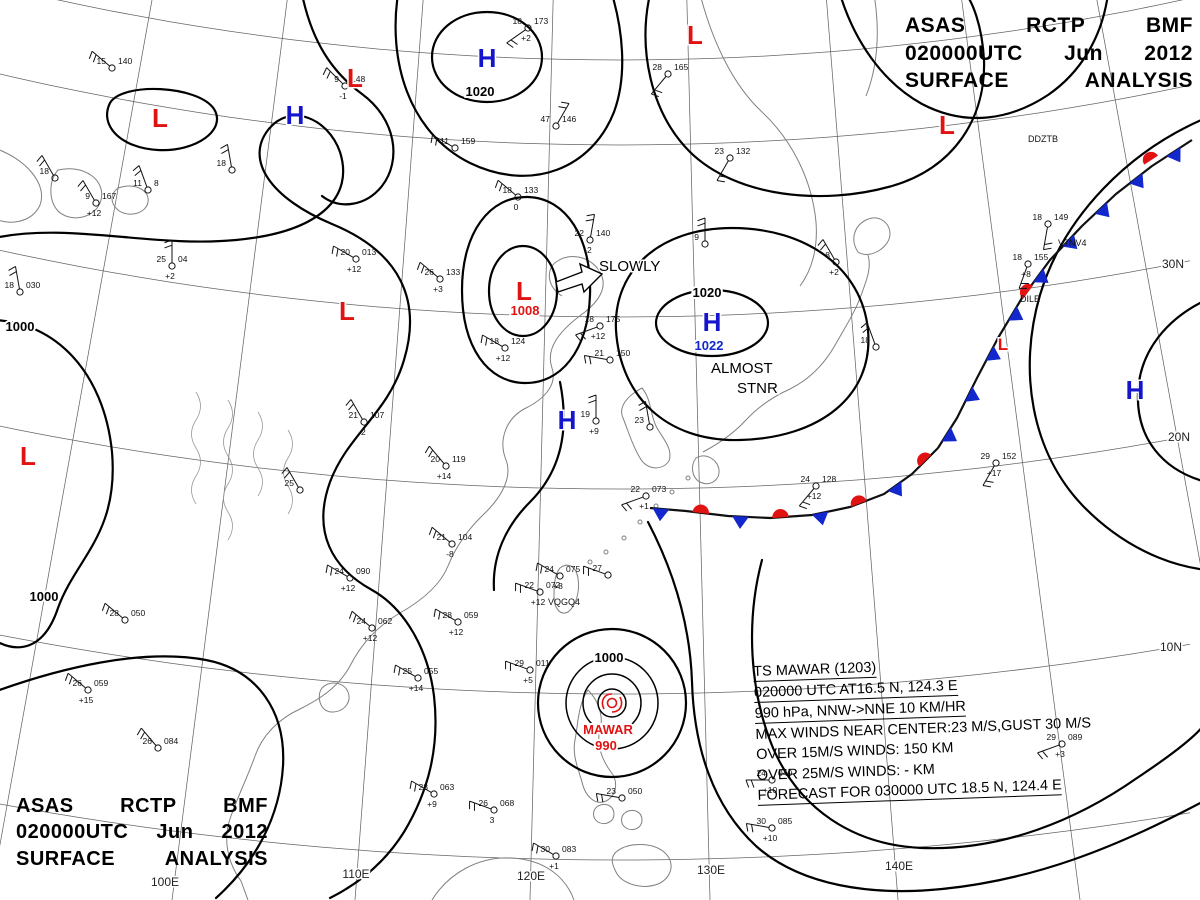 The image size is (1200, 900). I want to click on station-pressure: 083, so click(569, 849).